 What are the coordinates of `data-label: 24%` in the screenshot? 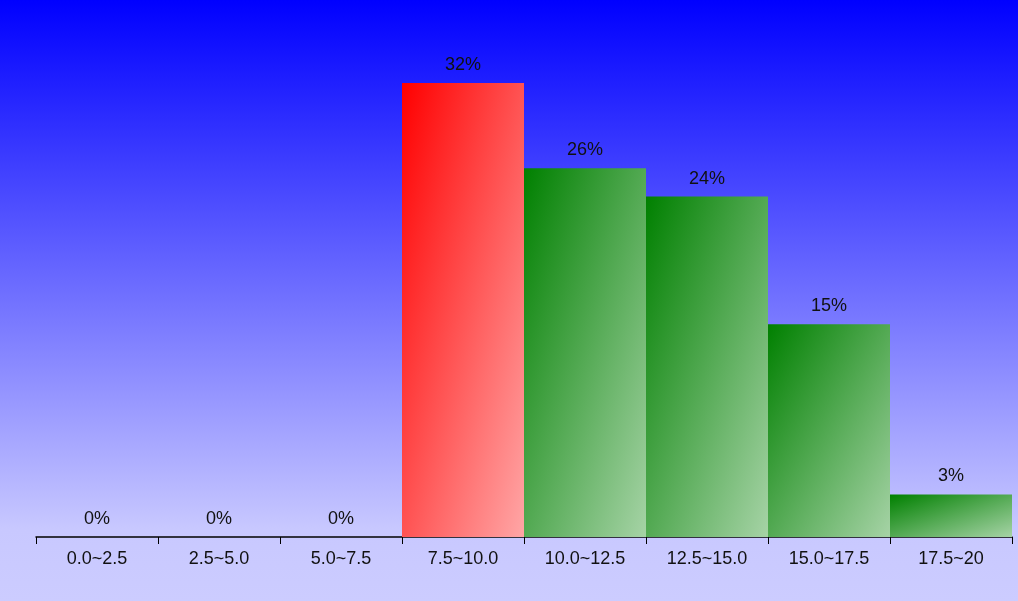 It's located at (707, 177).